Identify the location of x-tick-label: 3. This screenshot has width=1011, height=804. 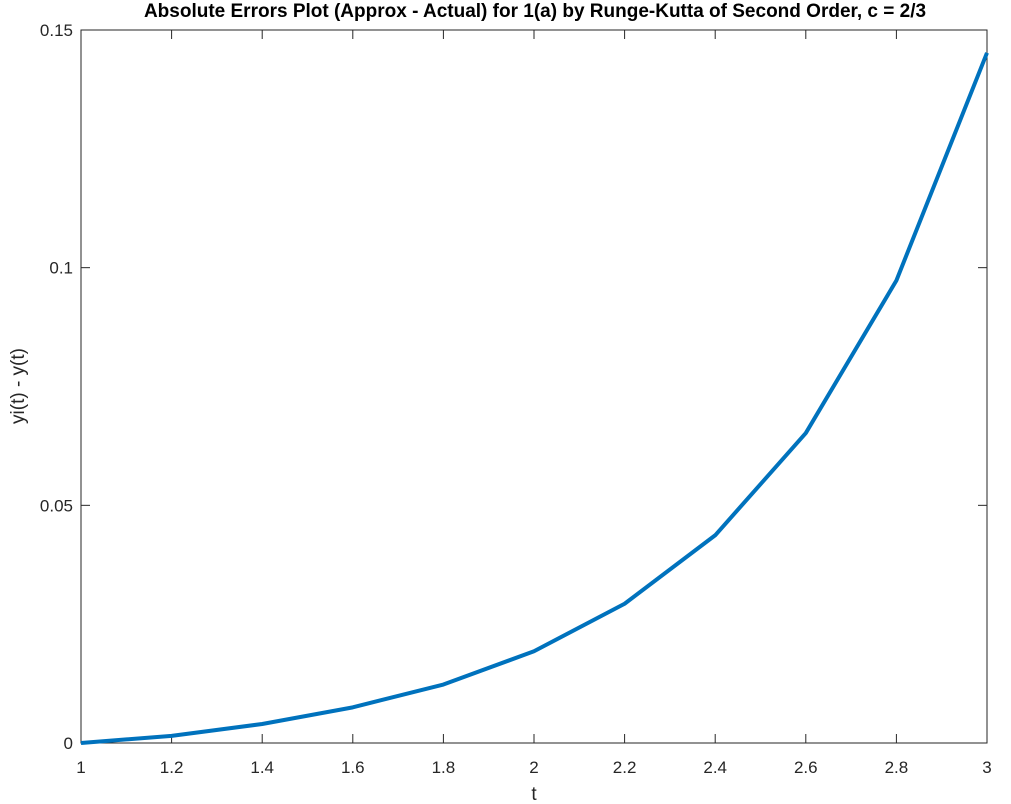
(986, 767).